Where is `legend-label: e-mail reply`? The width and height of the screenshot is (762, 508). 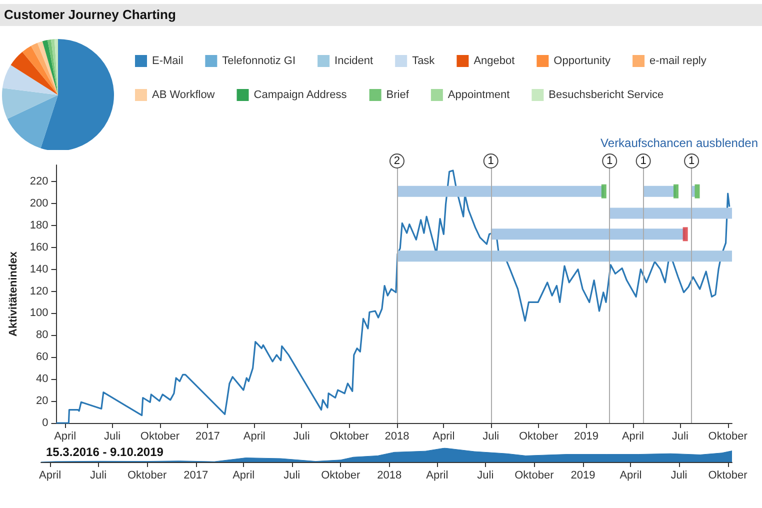
legend-label: e-mail reply is located at coordinates (678, 61).